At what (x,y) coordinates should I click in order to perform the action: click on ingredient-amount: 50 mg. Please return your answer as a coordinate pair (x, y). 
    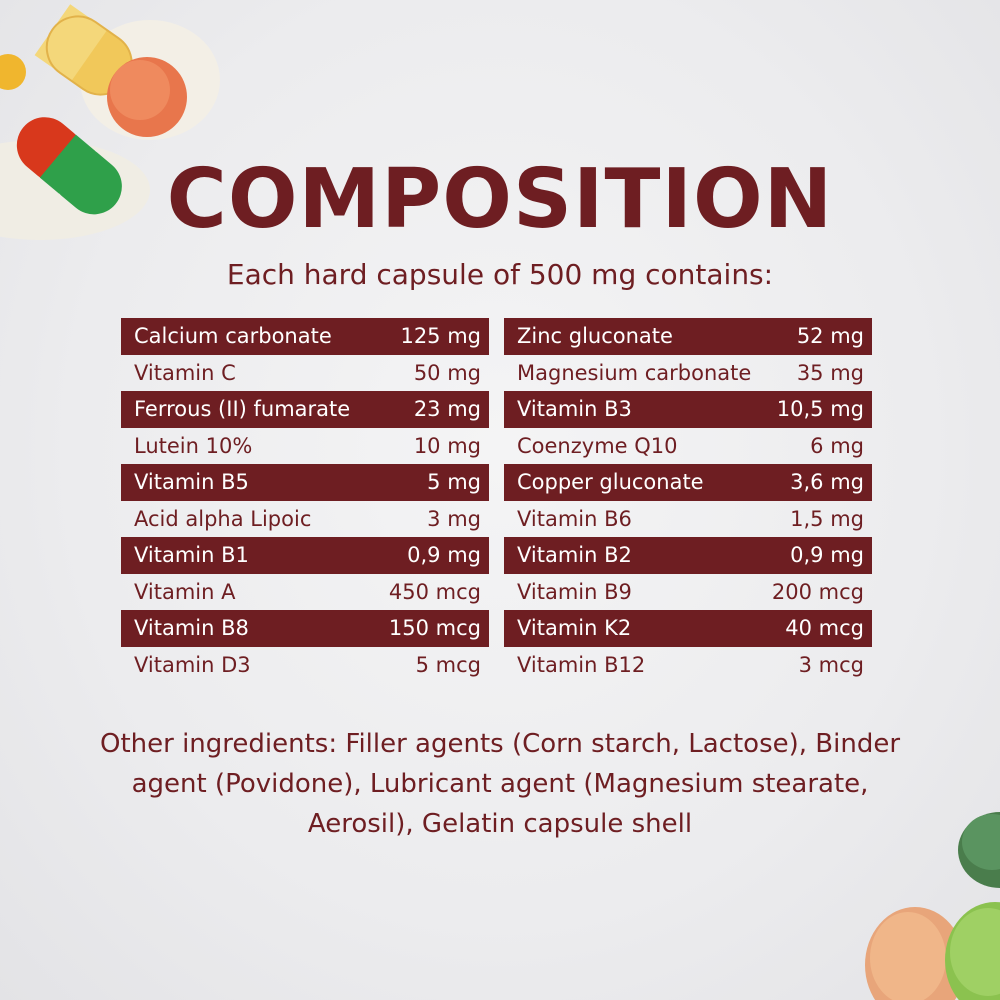
    Looking at the image, I should click on (447, 372).